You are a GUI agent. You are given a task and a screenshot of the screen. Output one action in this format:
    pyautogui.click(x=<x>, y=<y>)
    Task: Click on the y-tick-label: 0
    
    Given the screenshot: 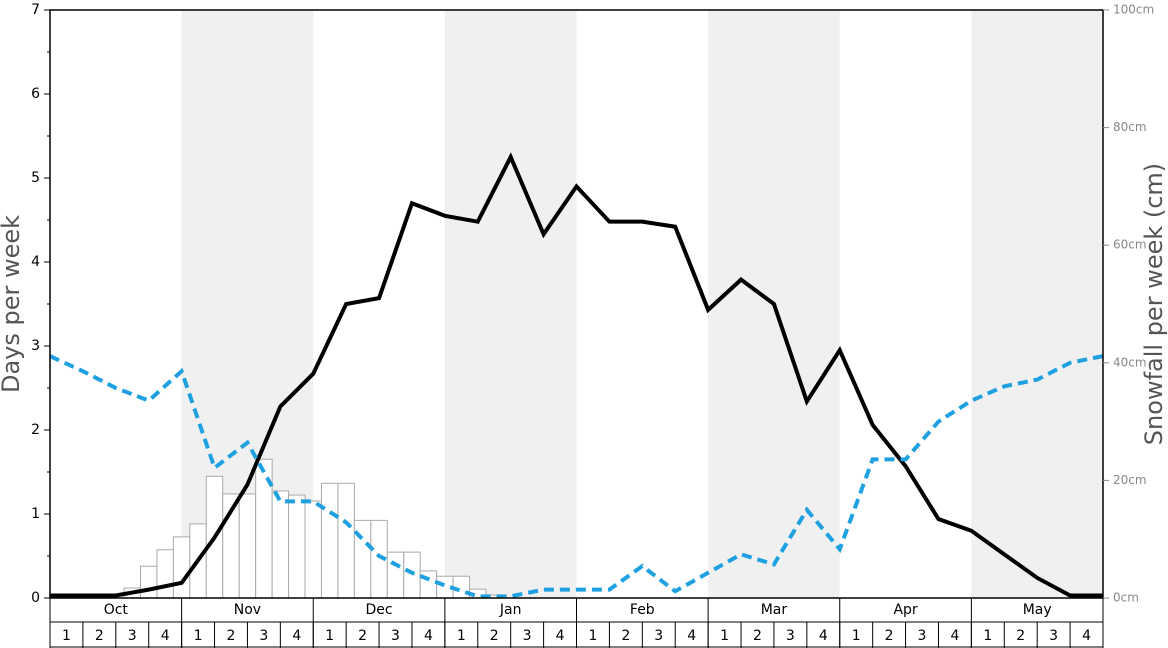 What is the action you would take?
    pyautogui.click(x=35, y=598)
    